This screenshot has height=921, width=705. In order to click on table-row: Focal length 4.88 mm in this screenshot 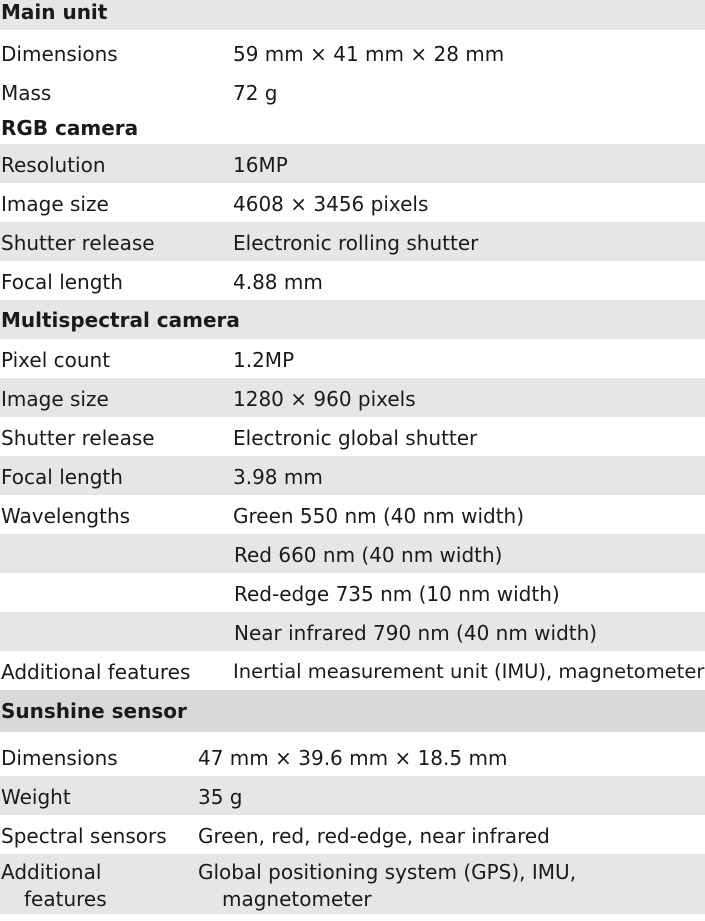, I will do `click(352, 280)`.